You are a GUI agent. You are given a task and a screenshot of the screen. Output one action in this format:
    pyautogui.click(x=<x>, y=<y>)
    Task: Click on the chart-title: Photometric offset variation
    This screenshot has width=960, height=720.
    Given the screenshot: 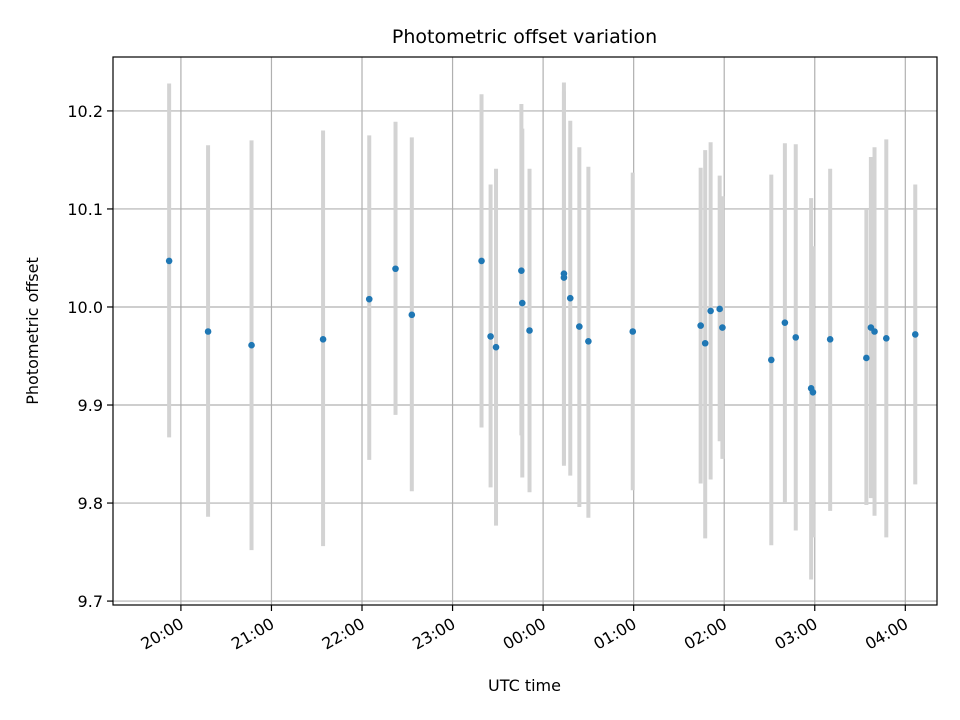 What is the action you would take?
    pyautogui.click(x=524, y=37)
    